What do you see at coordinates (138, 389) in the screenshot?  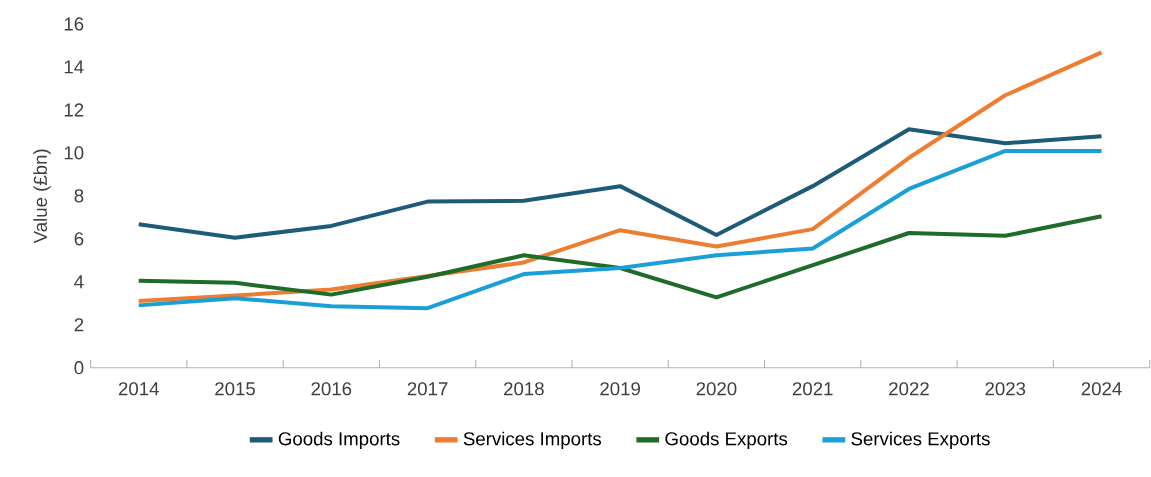 I see `x-tick-label: 2014` at bounding box center [138, 389].